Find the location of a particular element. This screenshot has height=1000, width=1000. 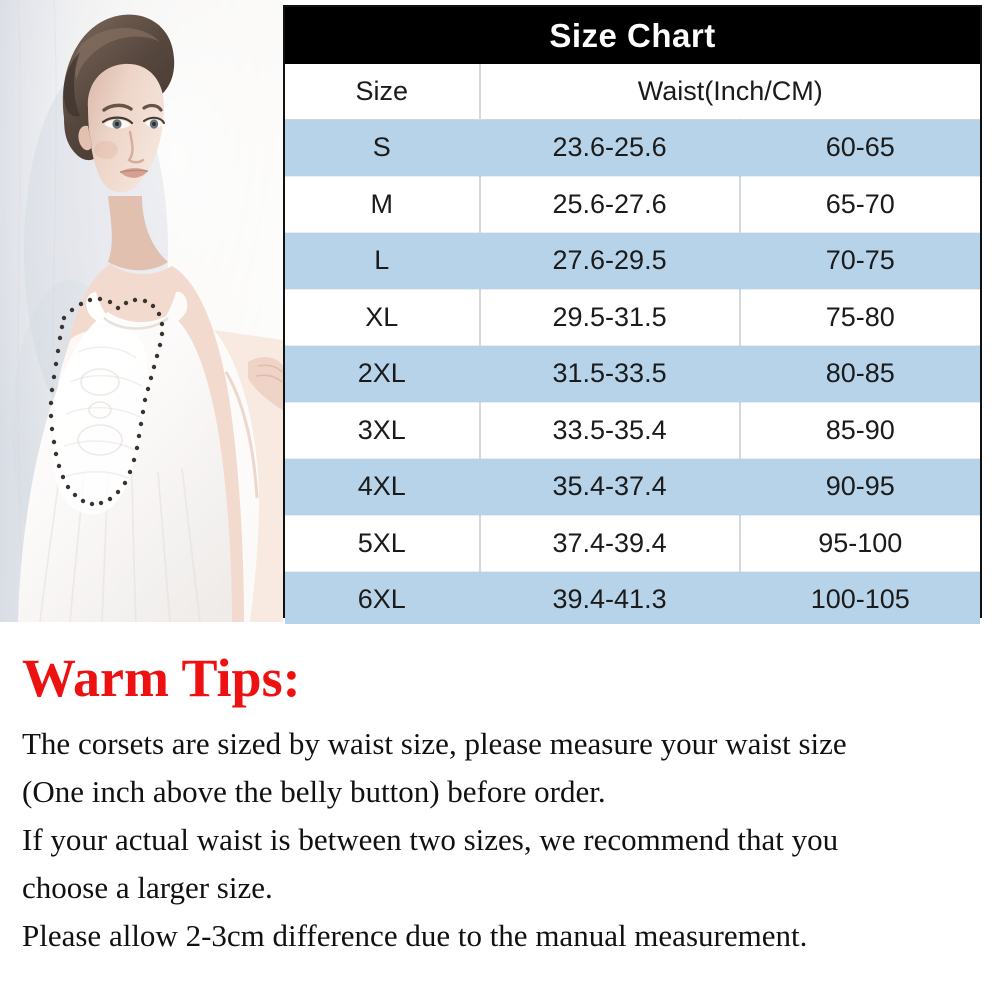

cell-inch: 23.6-25.6 is located at coordinates (610, 147).